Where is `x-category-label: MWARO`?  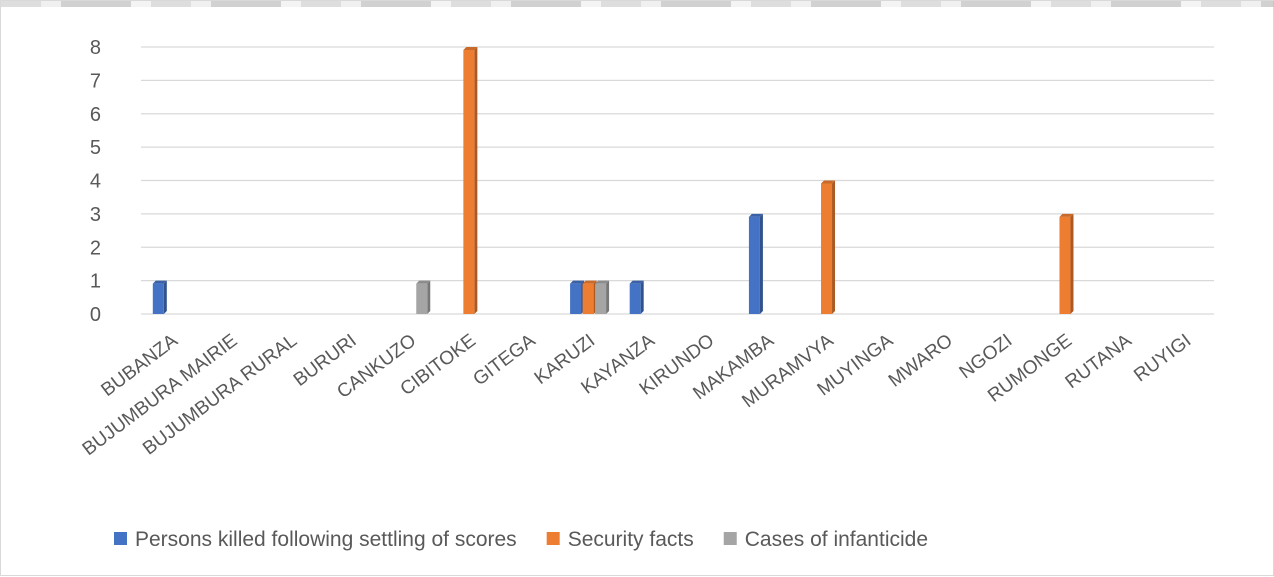
x-category-label: MWARO is located at coordinates (921, 360).